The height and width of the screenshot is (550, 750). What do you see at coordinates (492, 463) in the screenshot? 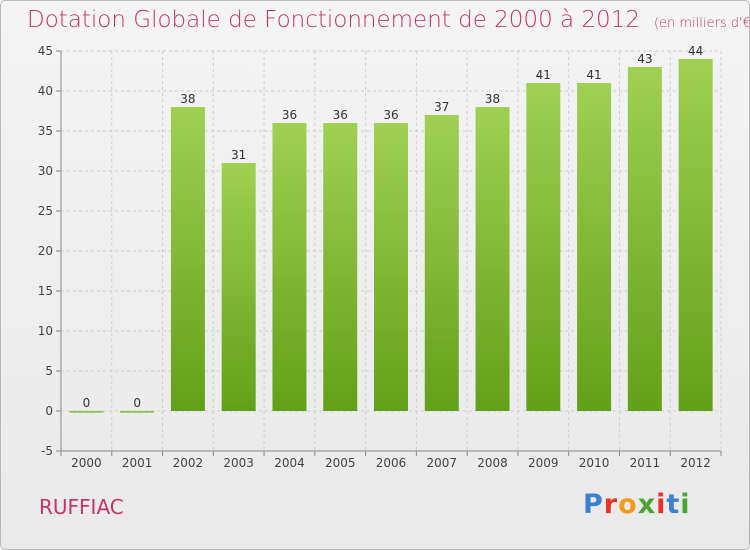
I see `x-tick-label-2008: 2008` at bounding box center [492, 463].